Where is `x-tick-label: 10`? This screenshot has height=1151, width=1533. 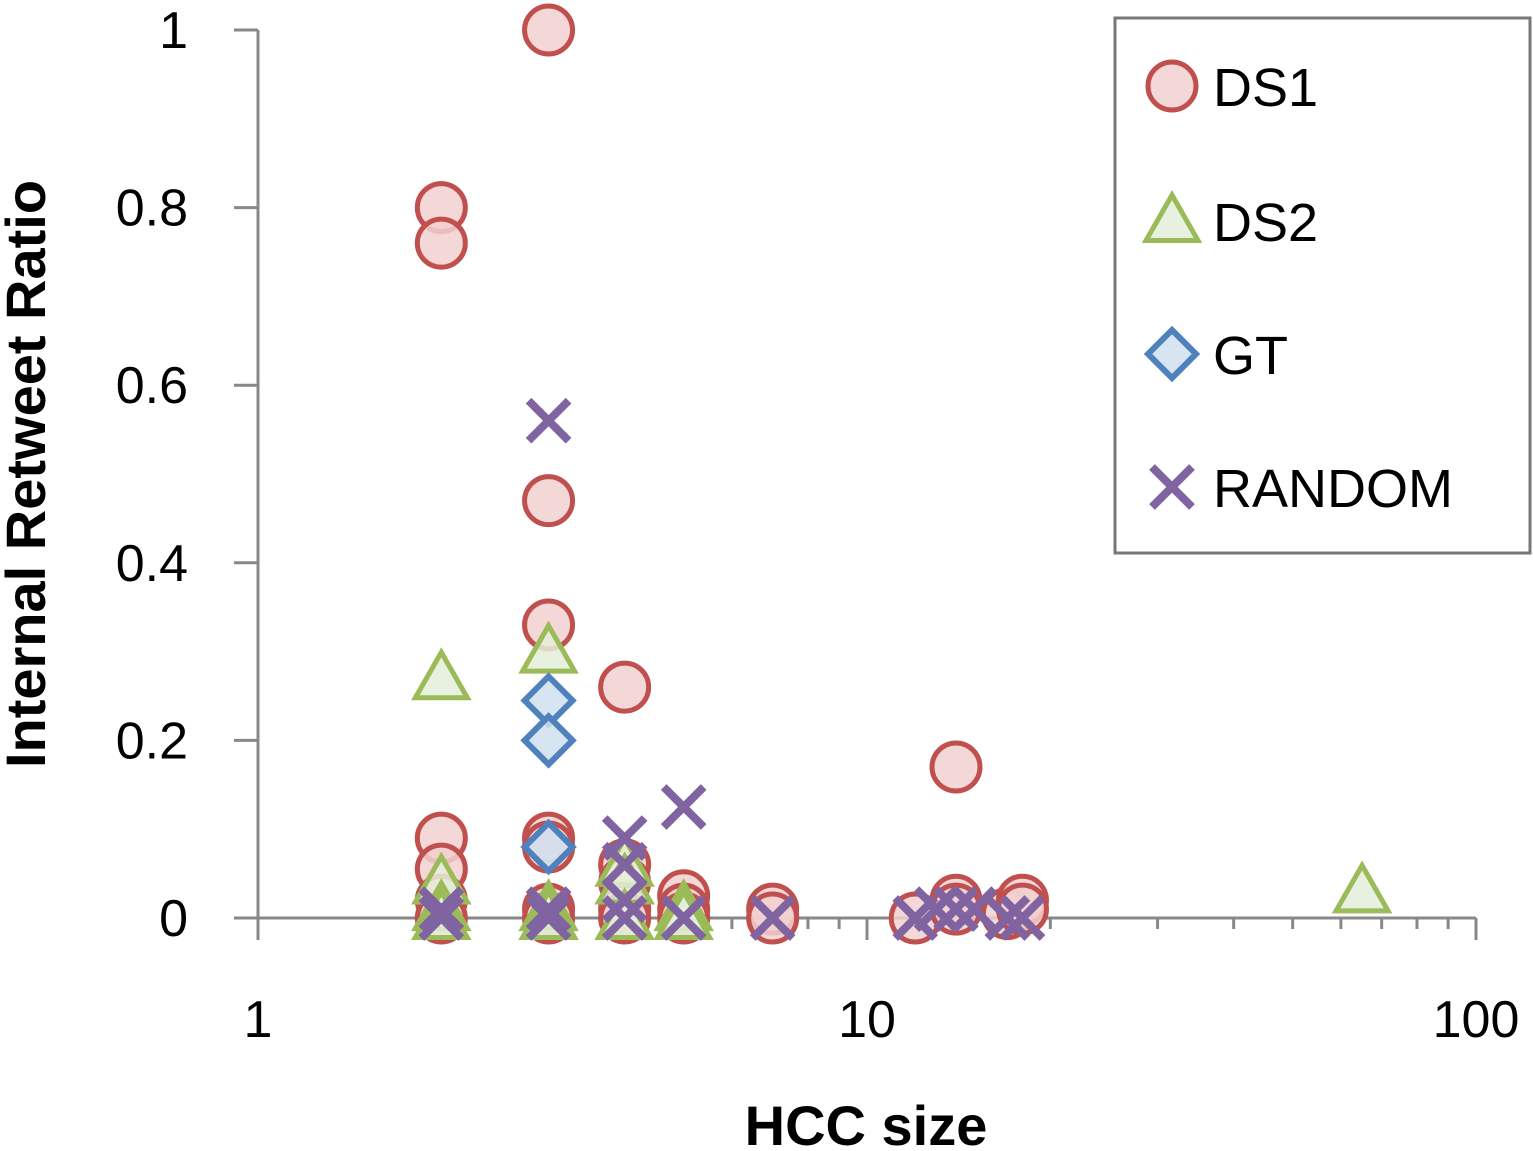
x-tick-label: 10 is located at coordinates (867, 1020).